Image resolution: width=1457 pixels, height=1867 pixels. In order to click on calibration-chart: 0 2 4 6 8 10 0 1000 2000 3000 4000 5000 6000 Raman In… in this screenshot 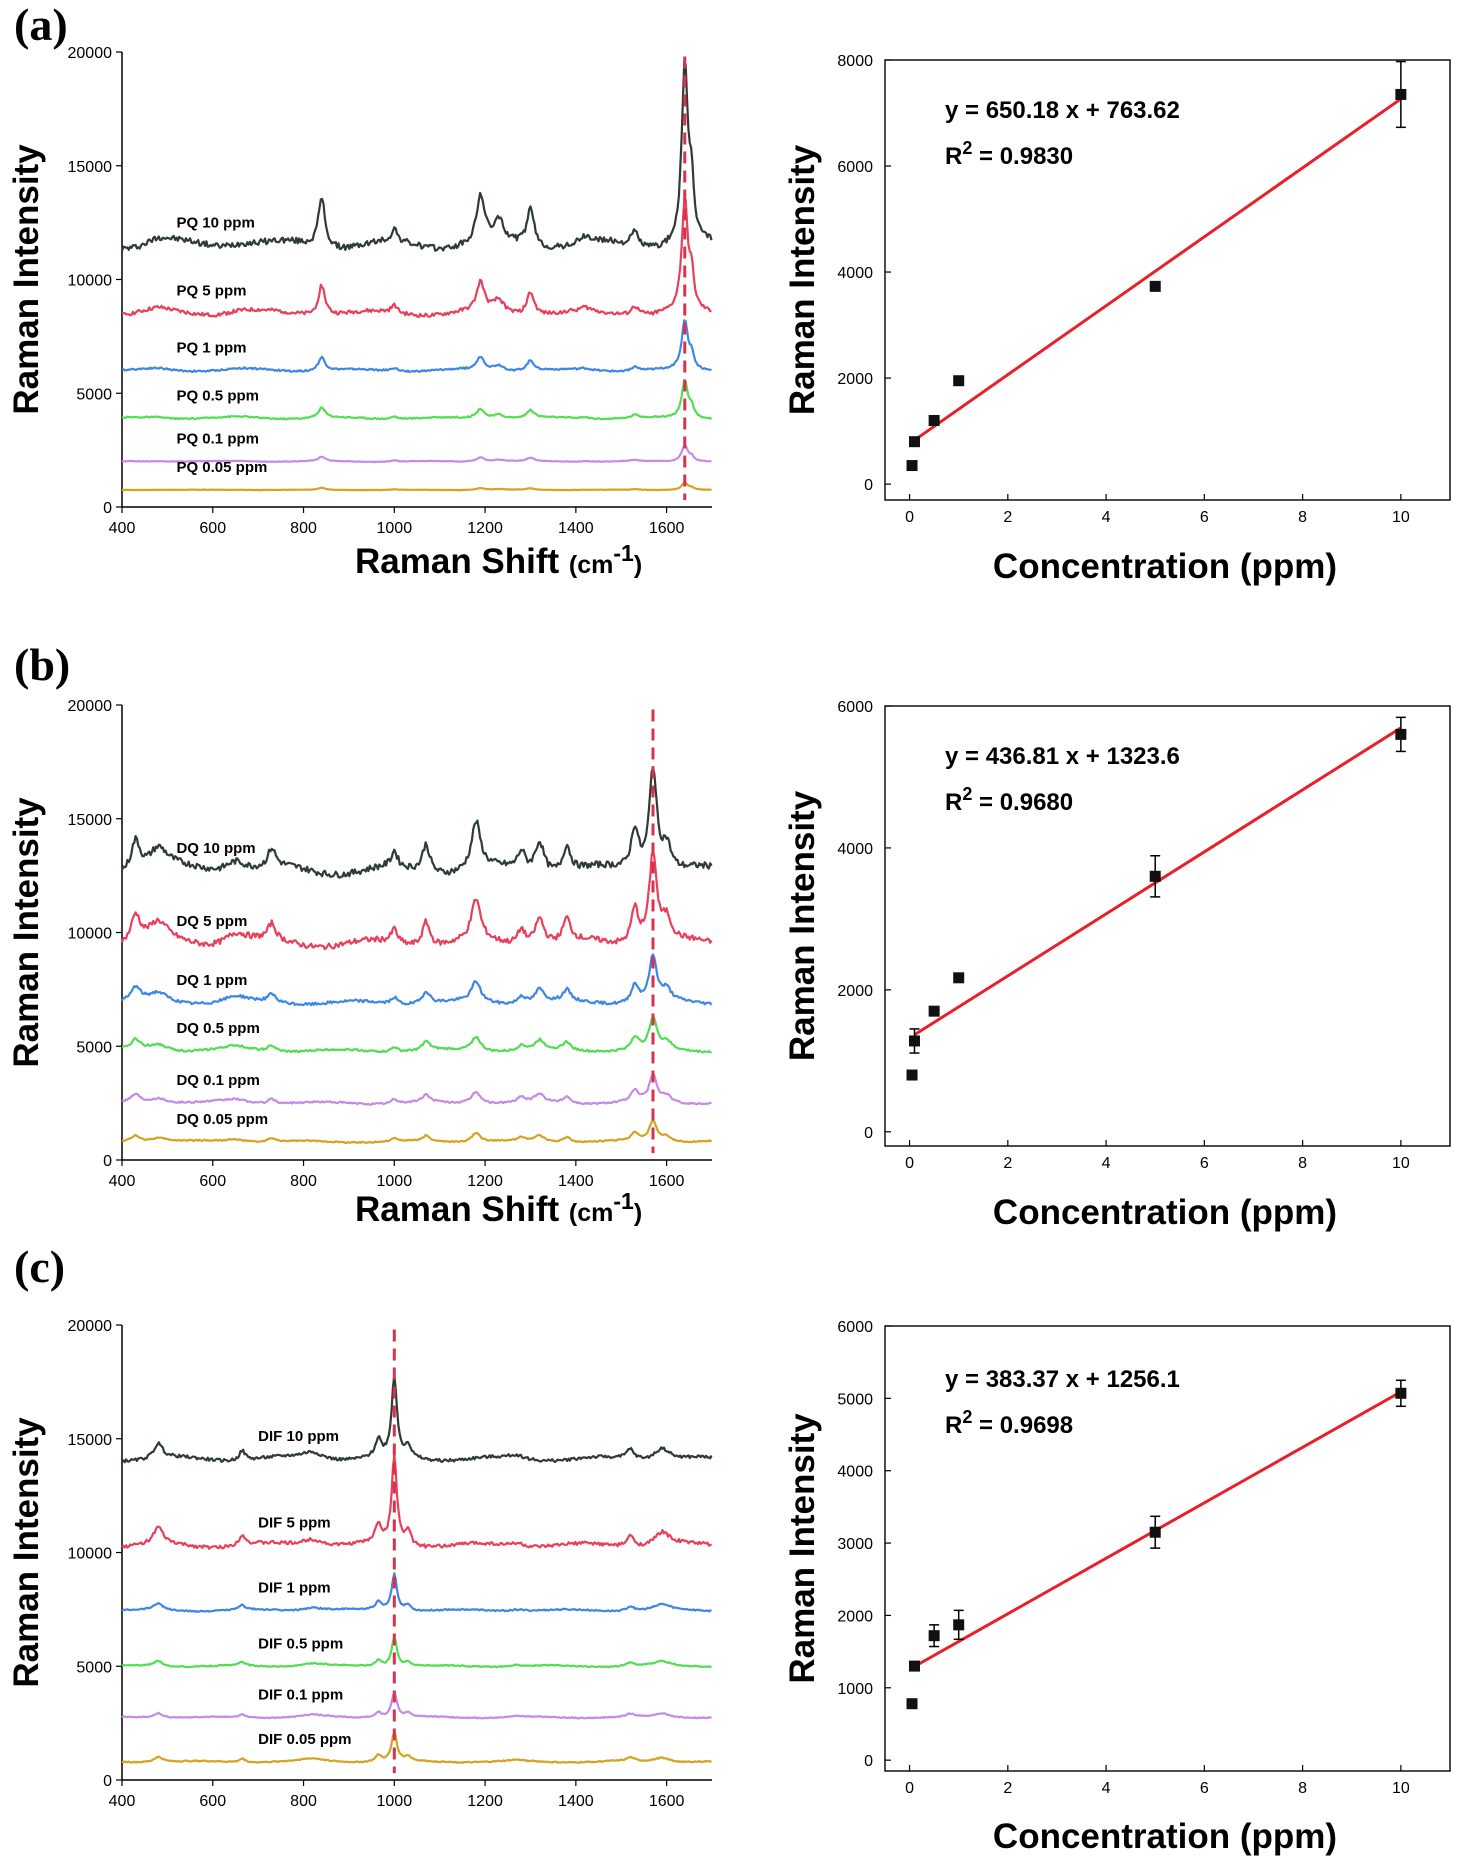, I will do `click(1117, 1587)`.